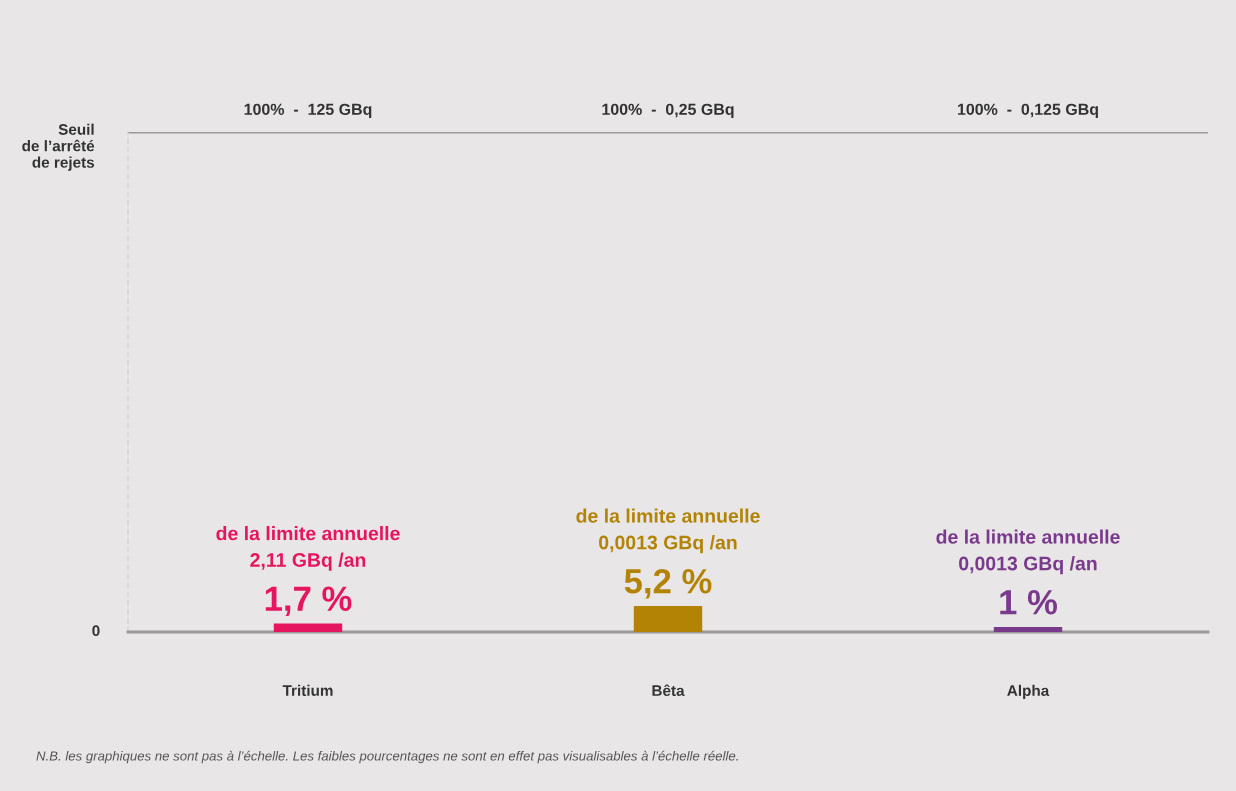 This screenshot has height=791, width=1236. What do you see at coordinates (308, 548) in the screenshot?
I see `annotation: de la limite annuelle 2,11 GBq /an` at bounding box center [308, 548].